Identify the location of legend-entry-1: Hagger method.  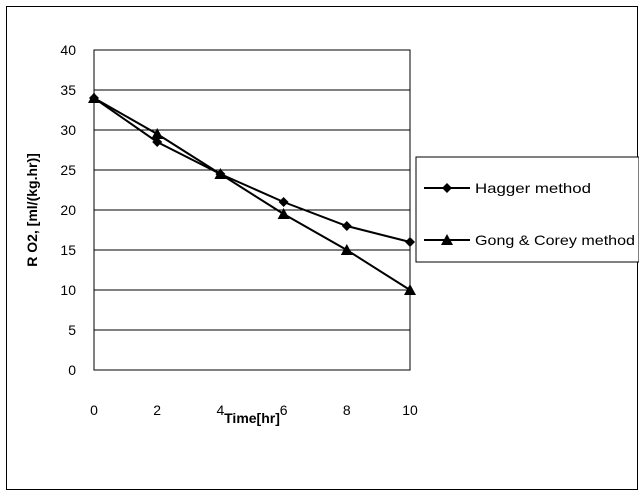
(507, 188).